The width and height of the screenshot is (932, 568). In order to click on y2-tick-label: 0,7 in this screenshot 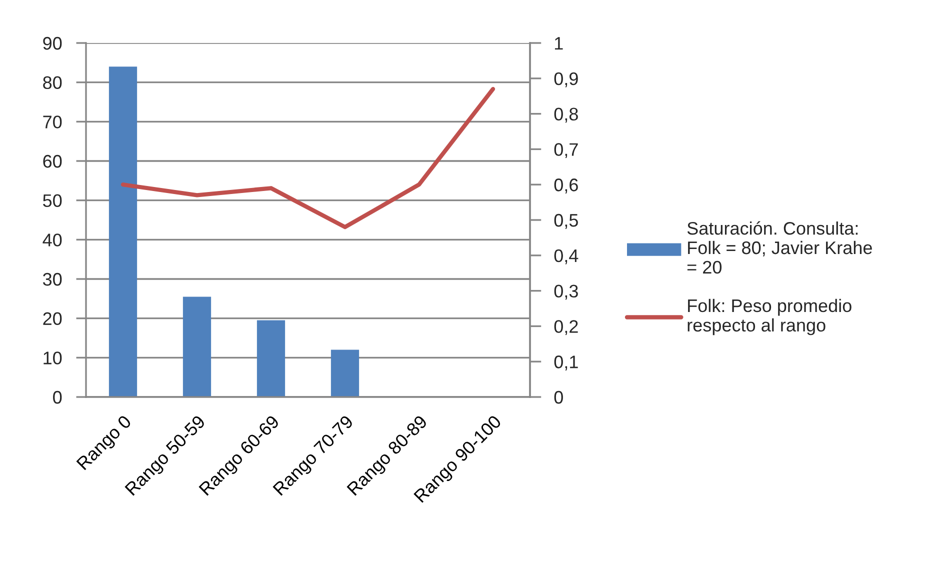, I will do `click(566, 150)`.